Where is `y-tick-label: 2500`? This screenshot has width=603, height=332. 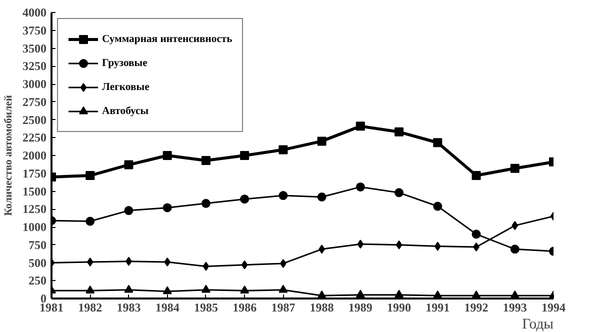 y-tick-label: 2500 is located at coordinates (34, 119).